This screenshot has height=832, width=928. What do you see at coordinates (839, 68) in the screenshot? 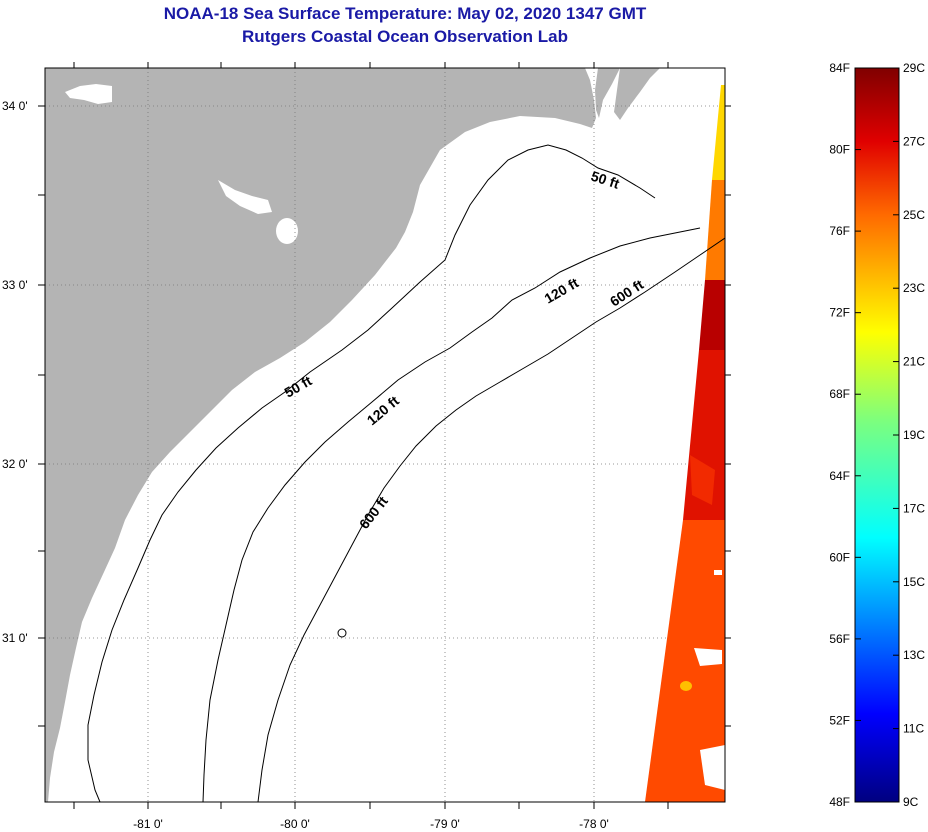
I see `colorbar-label-f: 84F` at bounding box center [839, 68].